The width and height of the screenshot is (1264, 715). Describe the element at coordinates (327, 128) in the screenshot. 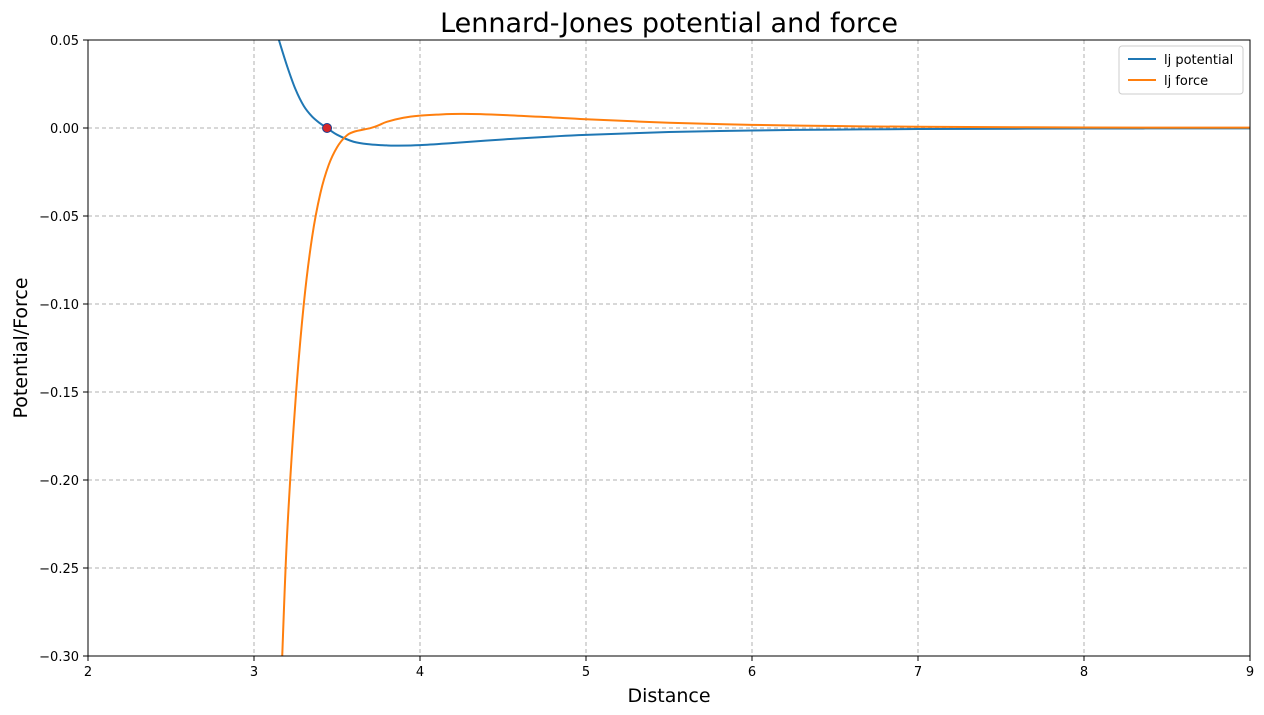

I see `zero-crossing-marker` at that location.